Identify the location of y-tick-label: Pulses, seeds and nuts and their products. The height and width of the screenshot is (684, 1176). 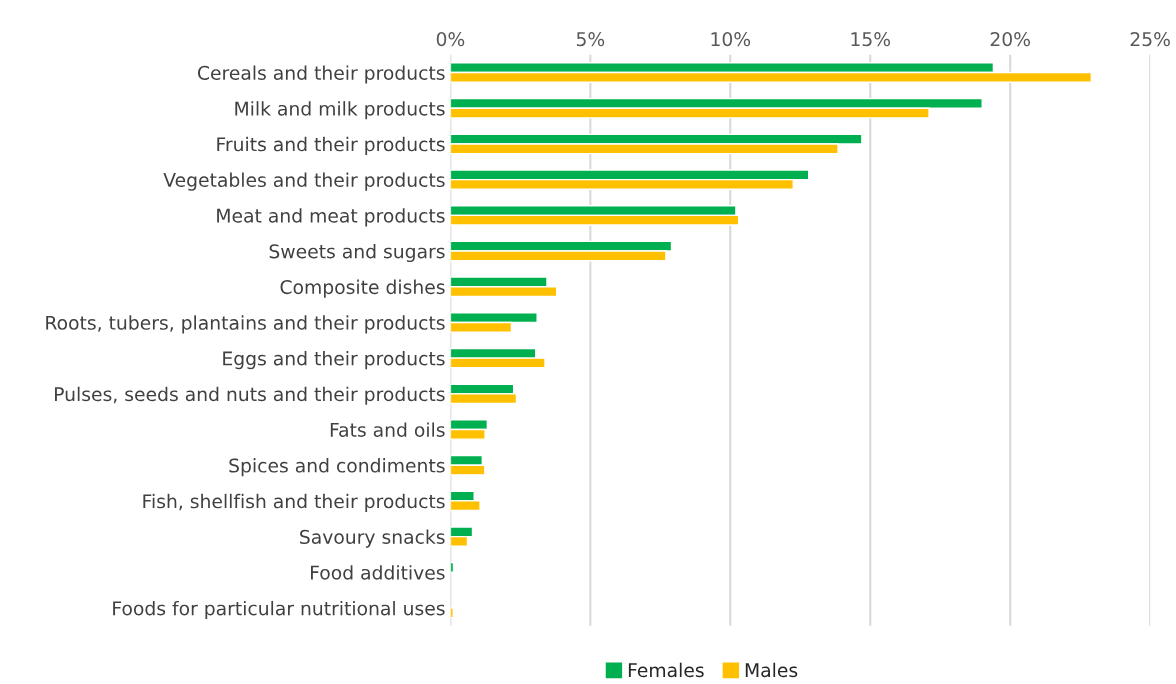
(250, 395).